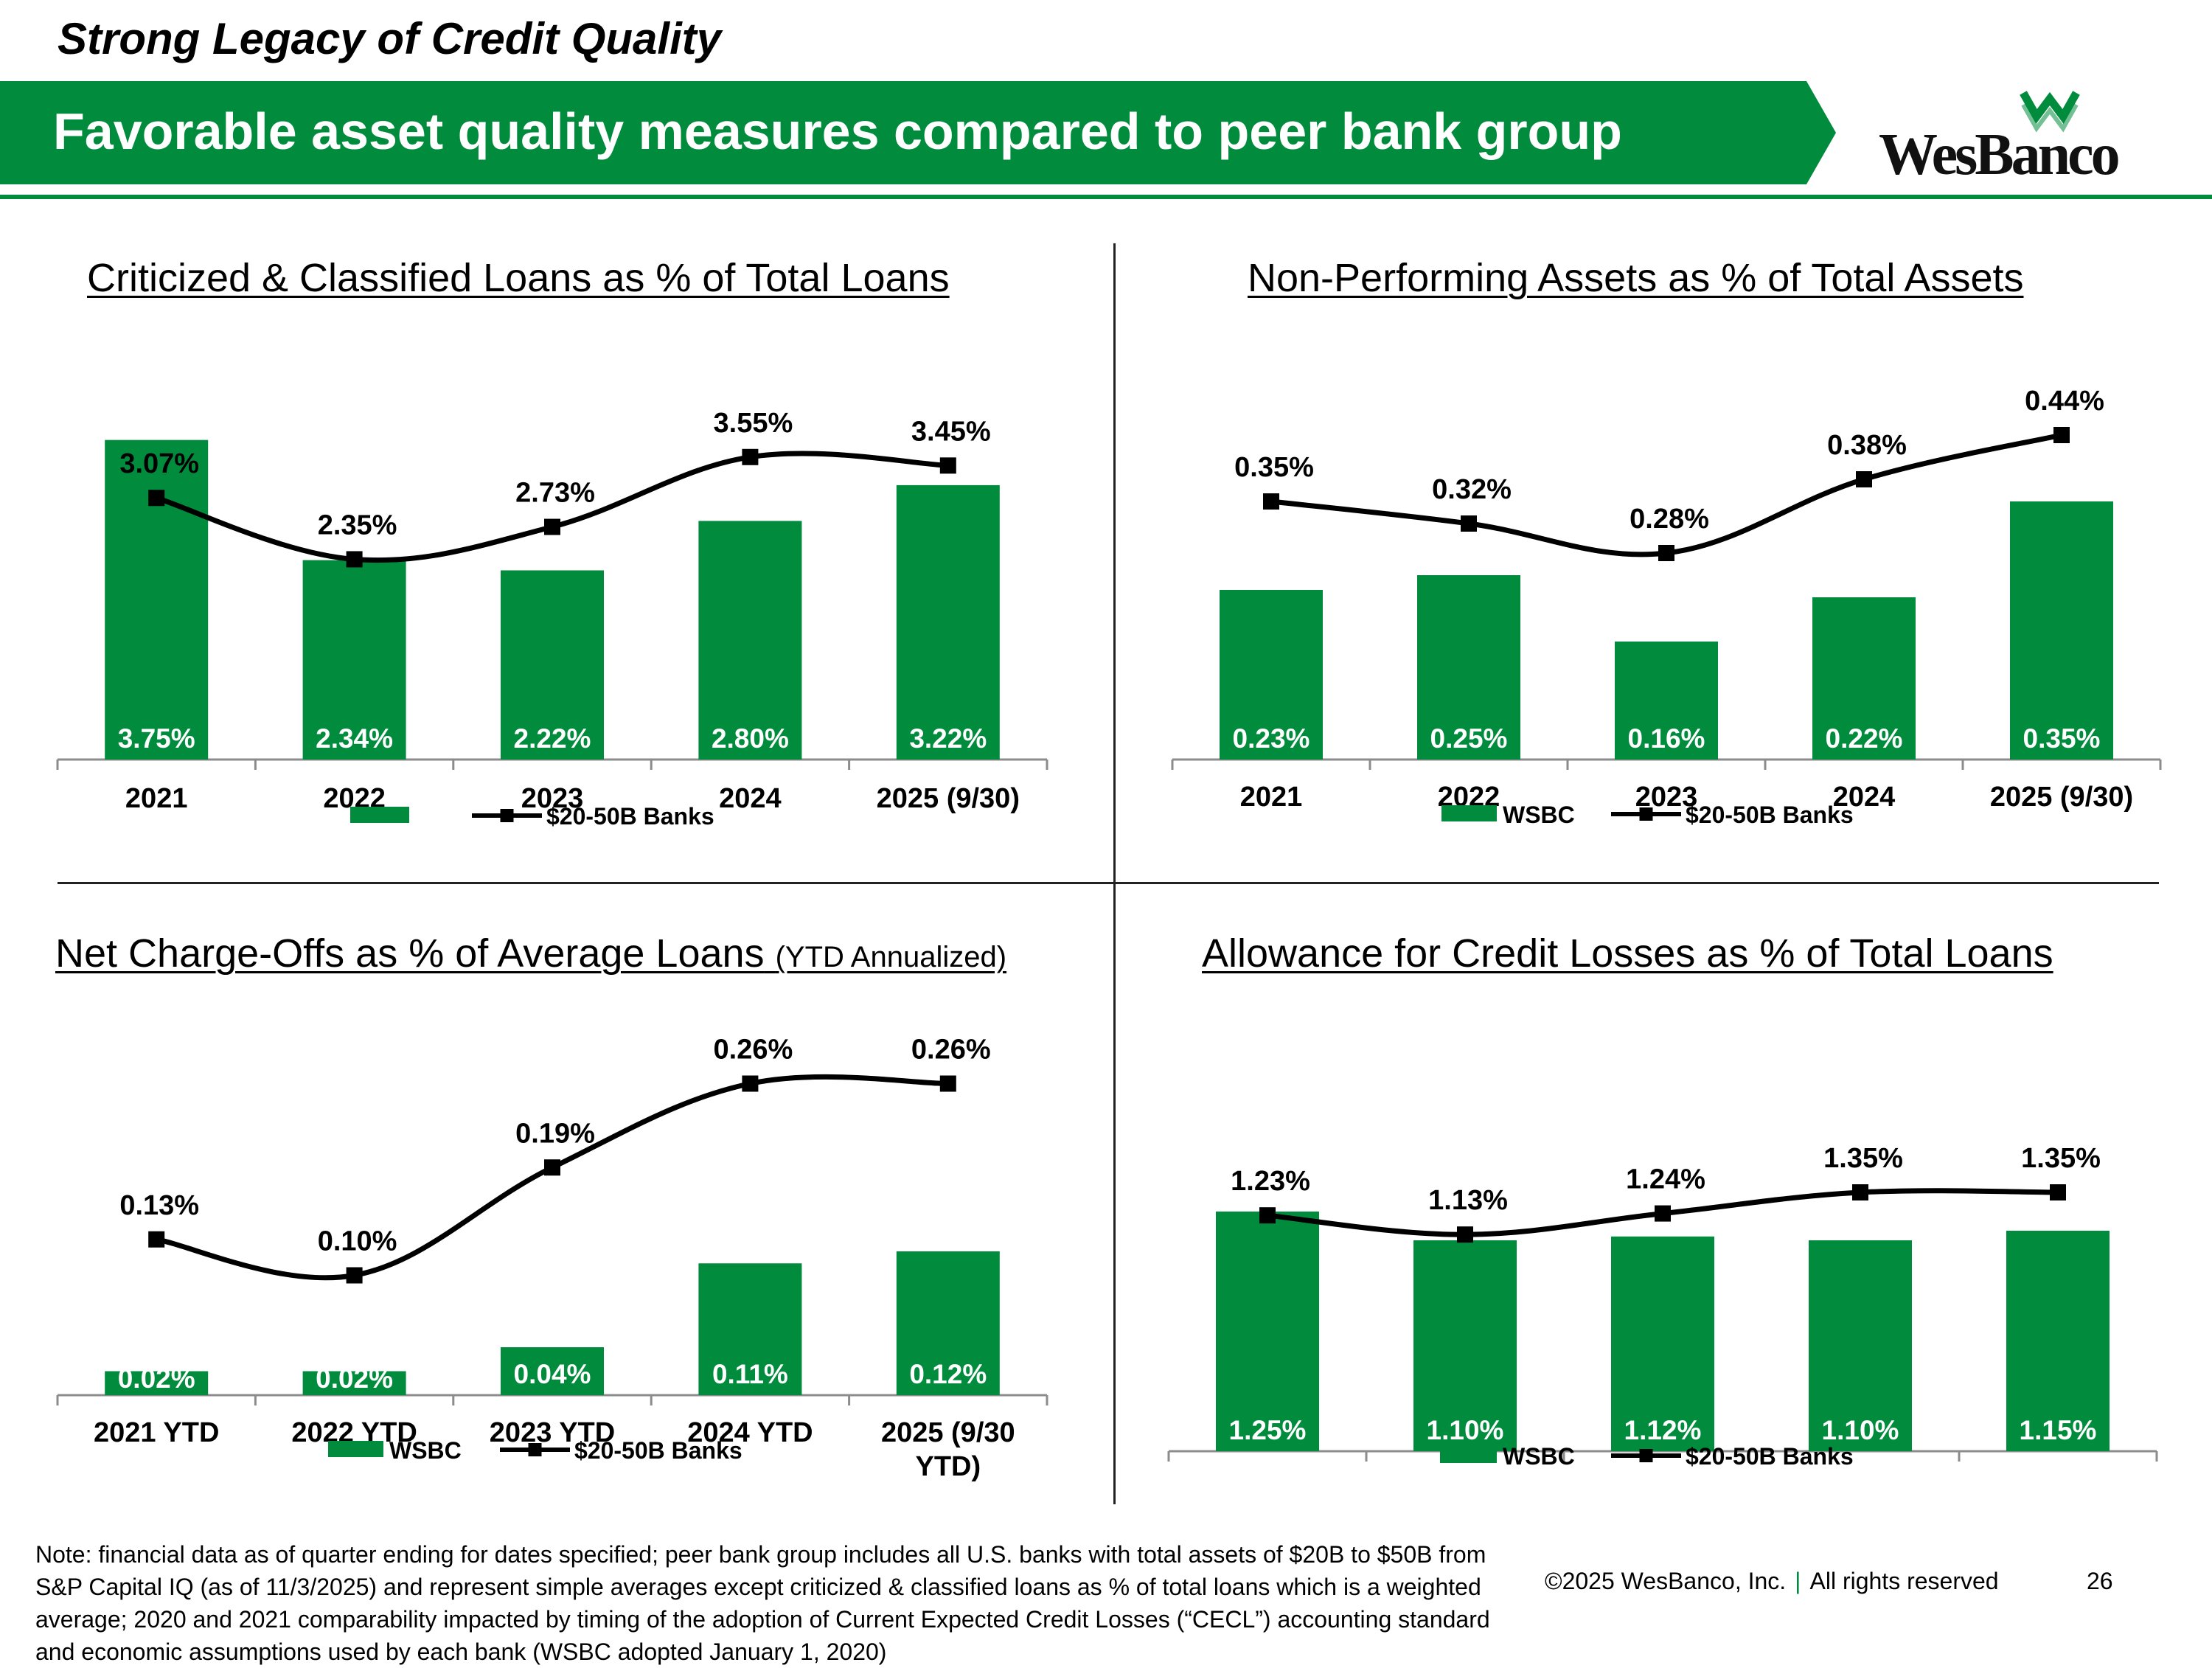 This screenshot has height=1668, width=2212. What do you see at coordinates (750, 738) in the screenshot?
I see `chart-1-bar-label: 2.80%` at bounding box center [750, 738].